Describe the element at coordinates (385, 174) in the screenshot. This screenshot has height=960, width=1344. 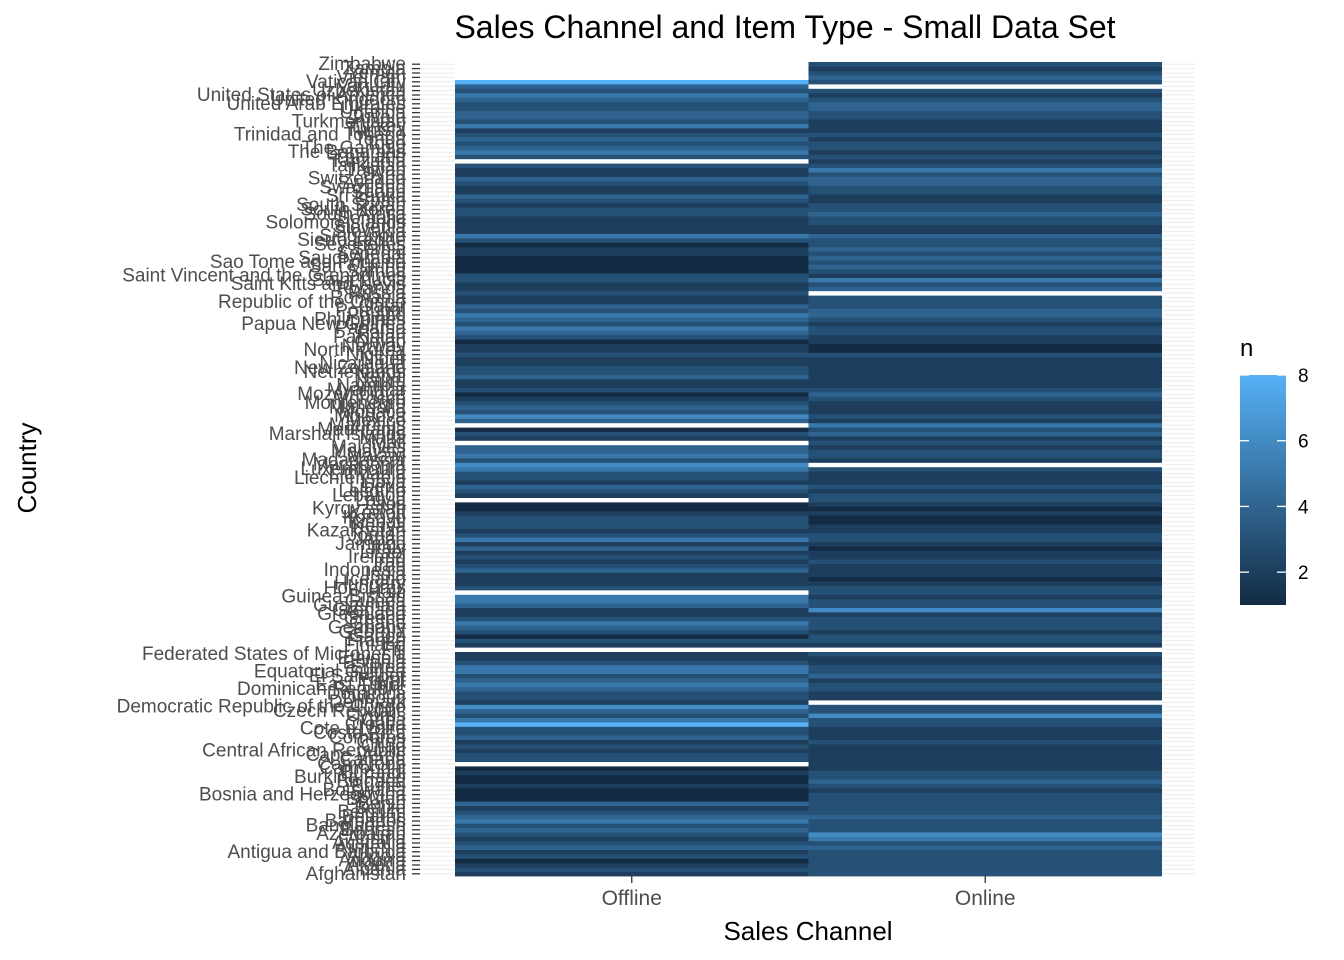
I see `y-tick-label: Syria` at that location.